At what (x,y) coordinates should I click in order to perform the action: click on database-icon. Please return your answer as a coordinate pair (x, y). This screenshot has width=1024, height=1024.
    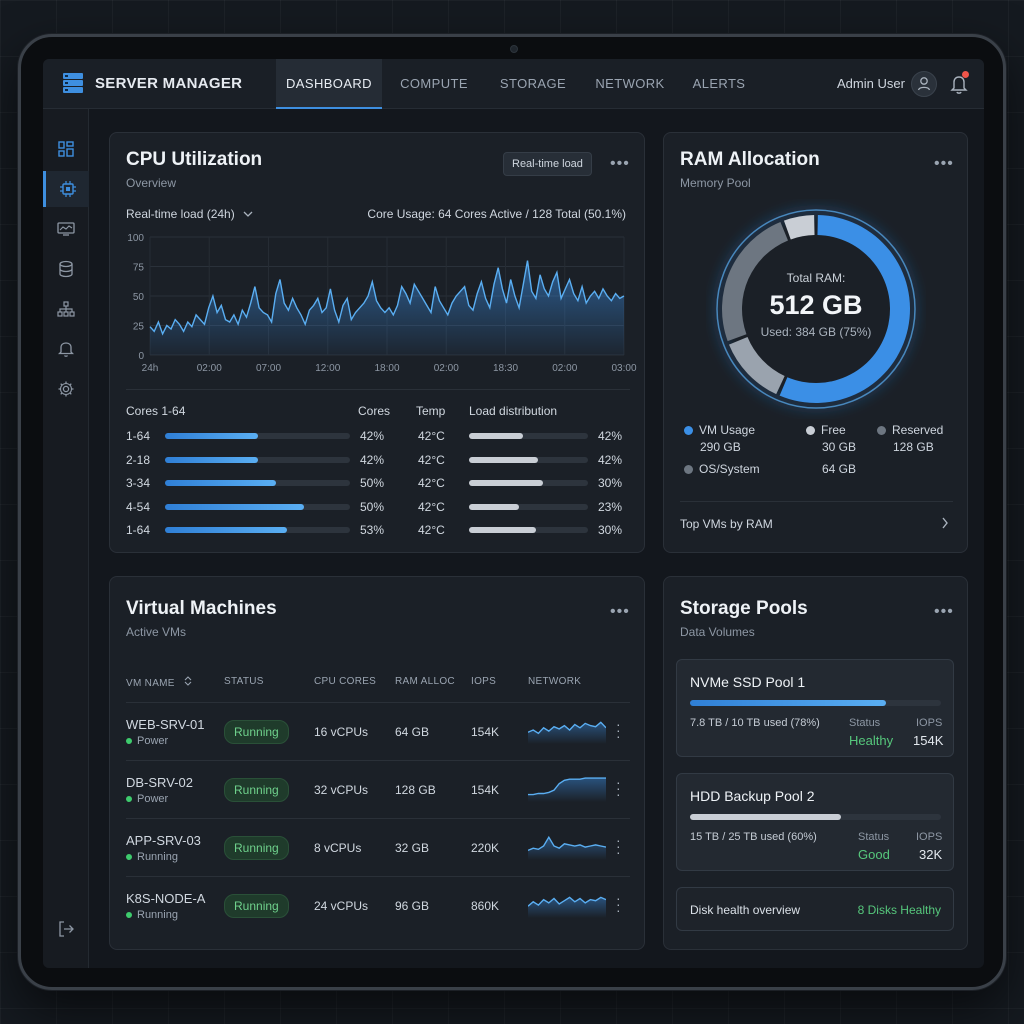
    Looking at the image, I should click on (66, 269).